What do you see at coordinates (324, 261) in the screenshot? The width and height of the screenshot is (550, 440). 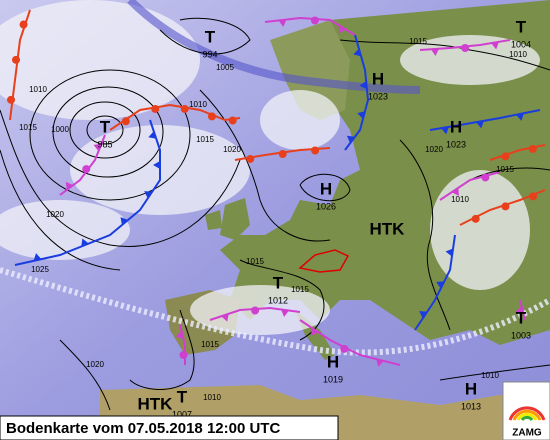 I see `austria-outline` at bounding box center [324, 261].